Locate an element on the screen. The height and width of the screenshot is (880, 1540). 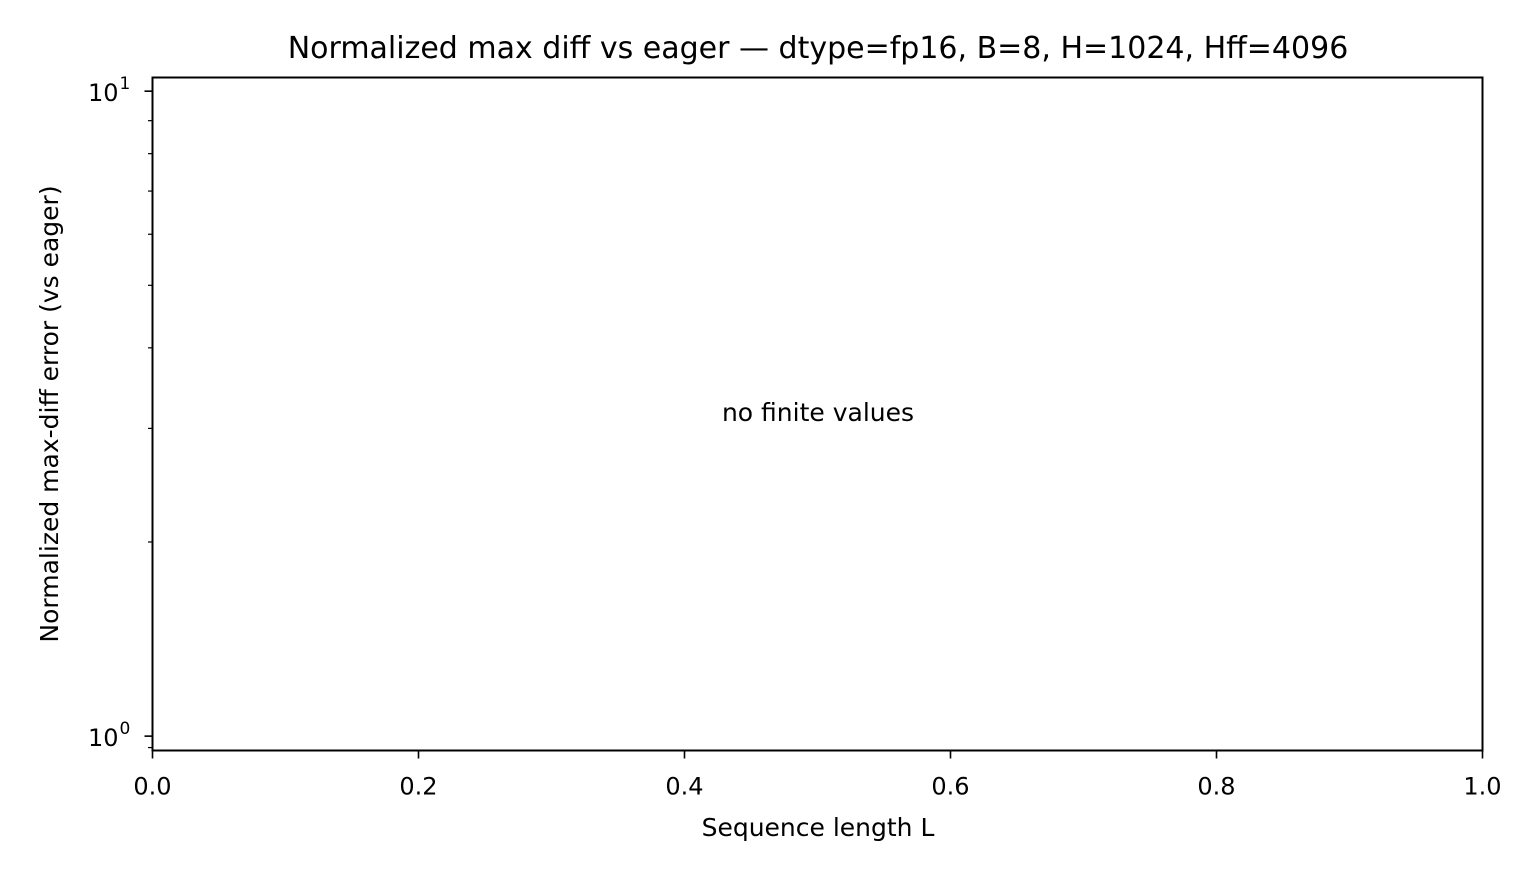
x-tick-label: 0.2 is located at coordinates (418, 787).